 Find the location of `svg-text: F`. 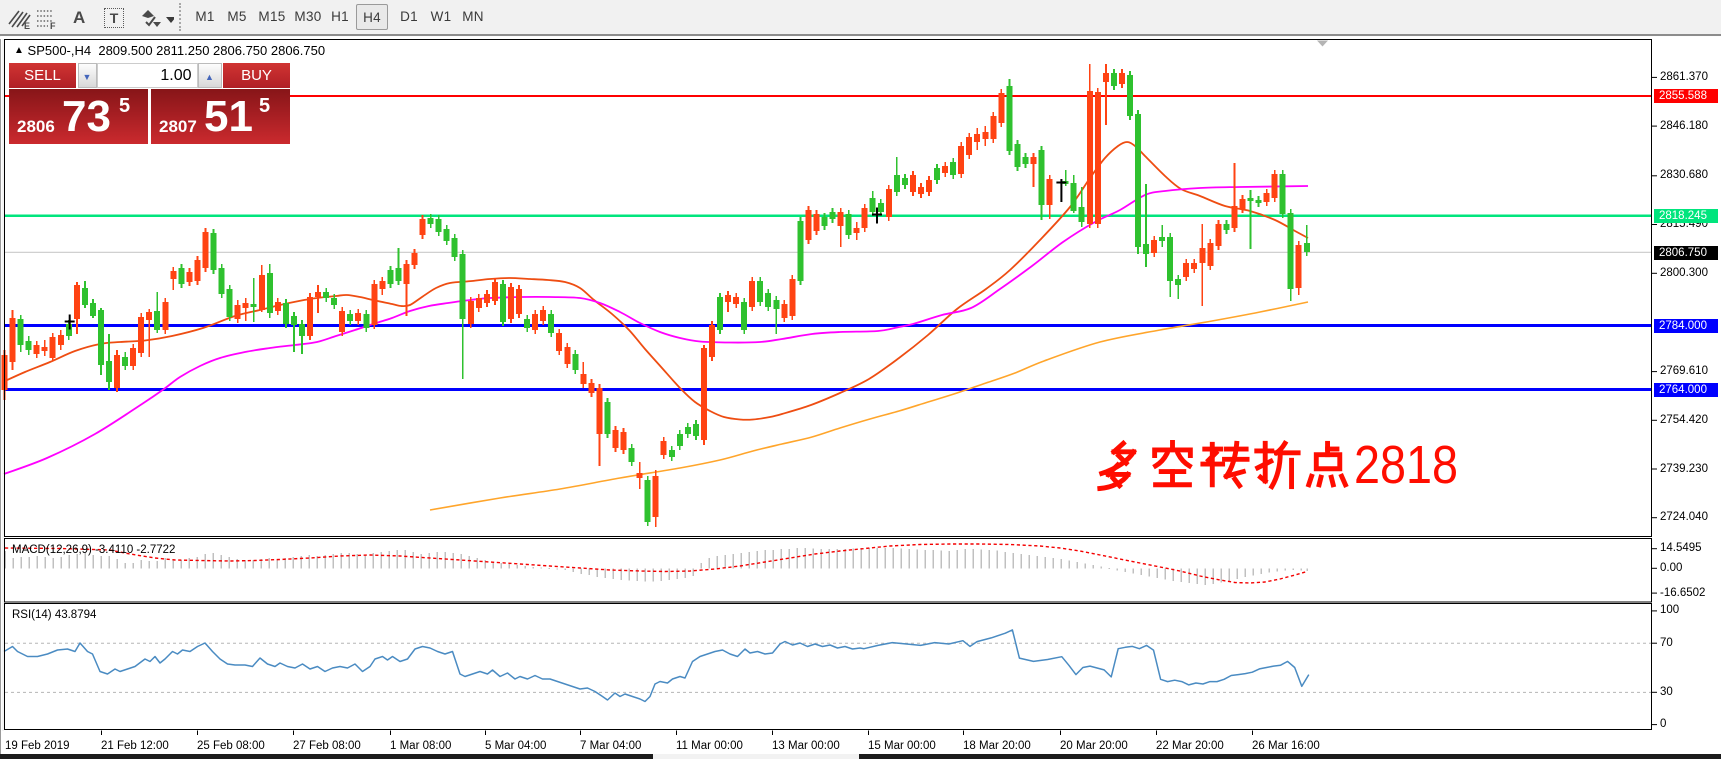

svg-text: F is located at coordinates (53, 25).